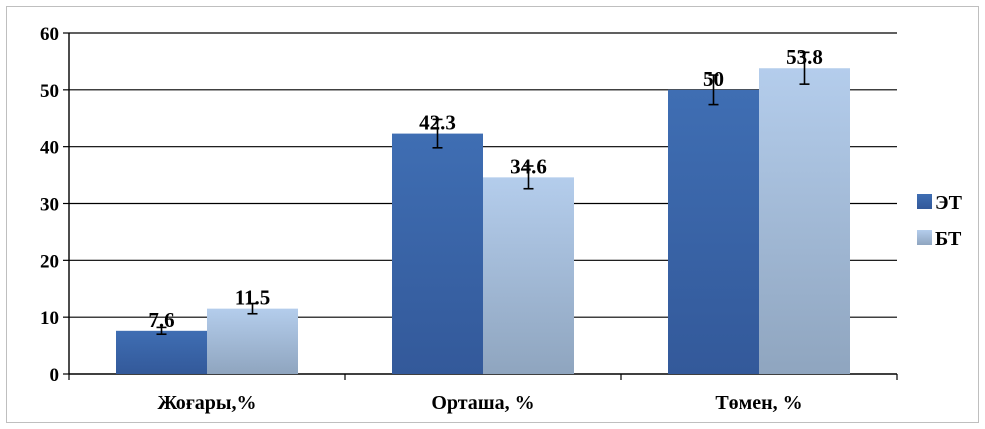  I want to click on y-tick-label: 0, so click(55, 375).